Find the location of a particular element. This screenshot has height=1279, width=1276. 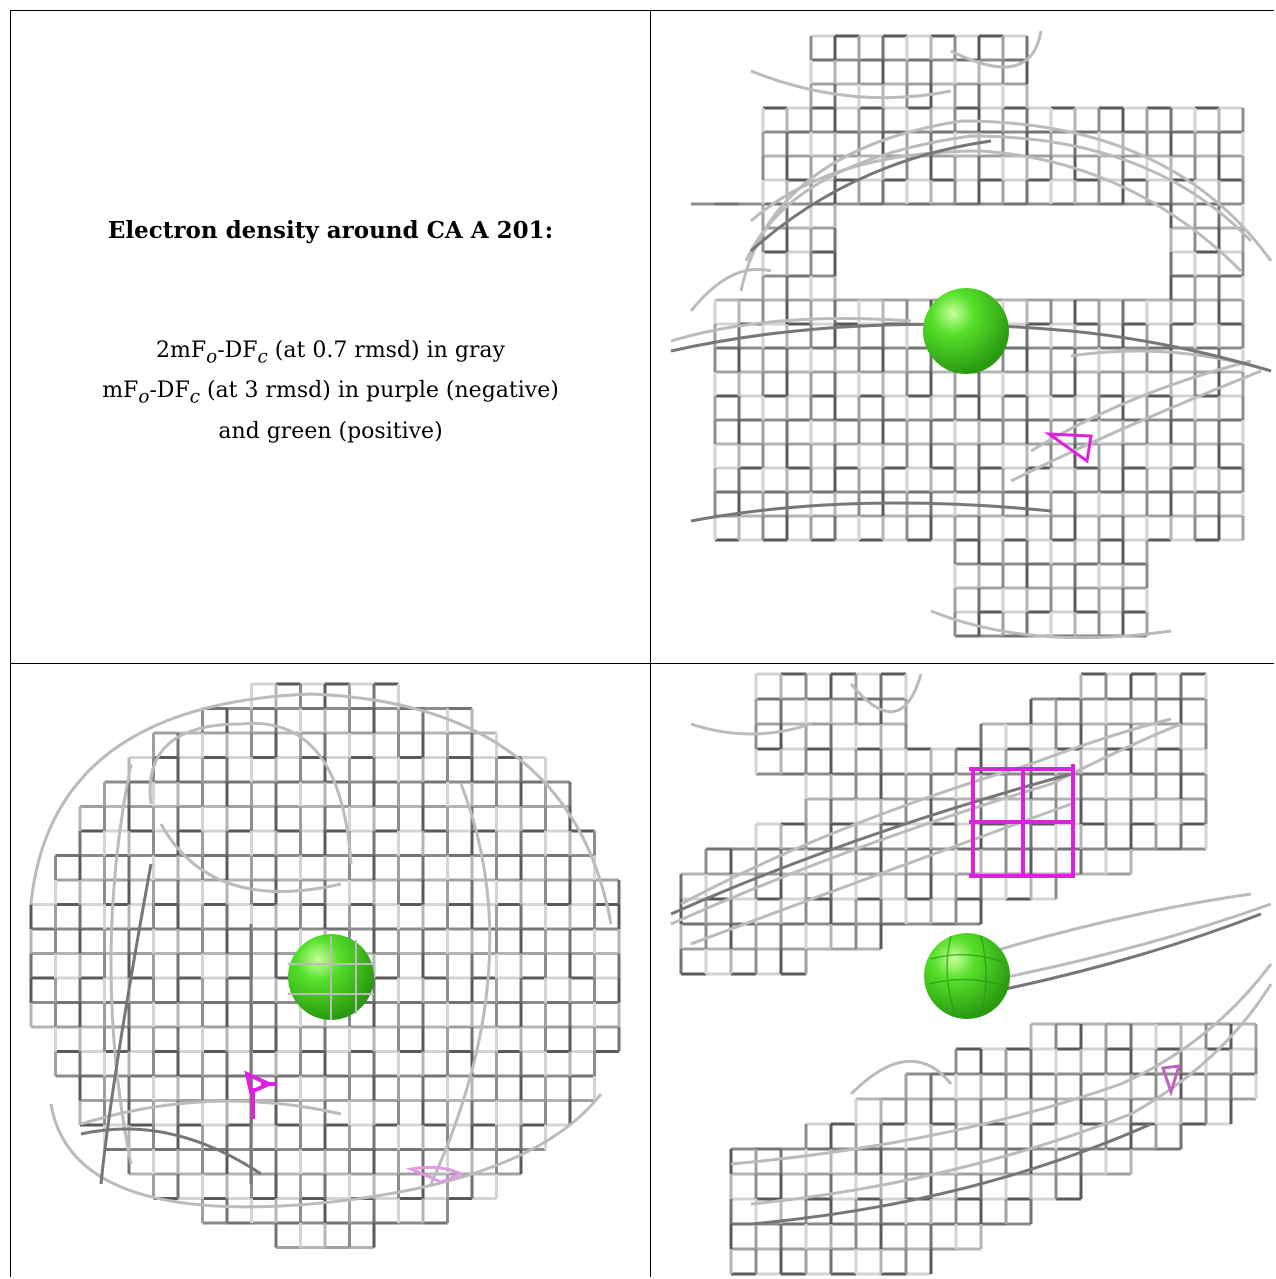

legend-line-gray: 2mFo-DFc (at 0.7 rmsd) in gray is located at coordinates (330, 354).